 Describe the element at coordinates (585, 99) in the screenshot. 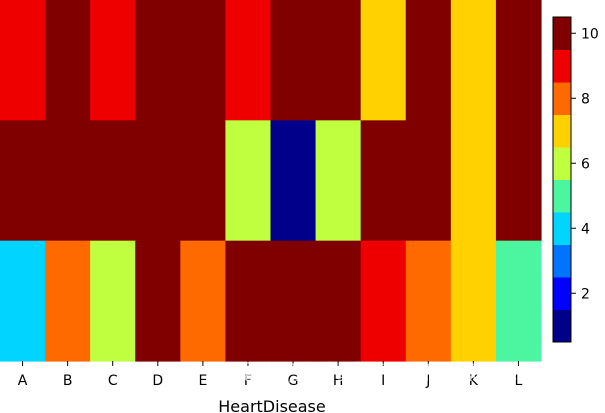

I see `colorbar-tick-label: 8` at that location.